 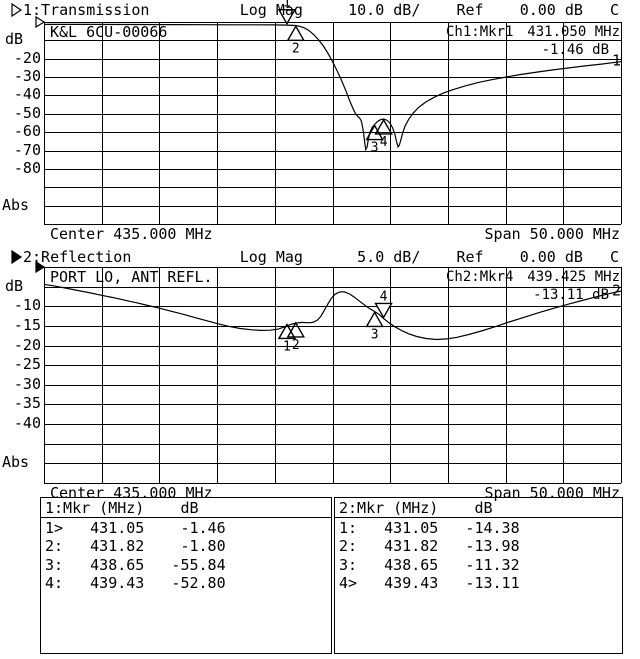 What do you see at coordinates (573, 277) in the screenshot?
I see `channel2-marker-frequency: 439.425 MHz` at bounding box center [573, 277].